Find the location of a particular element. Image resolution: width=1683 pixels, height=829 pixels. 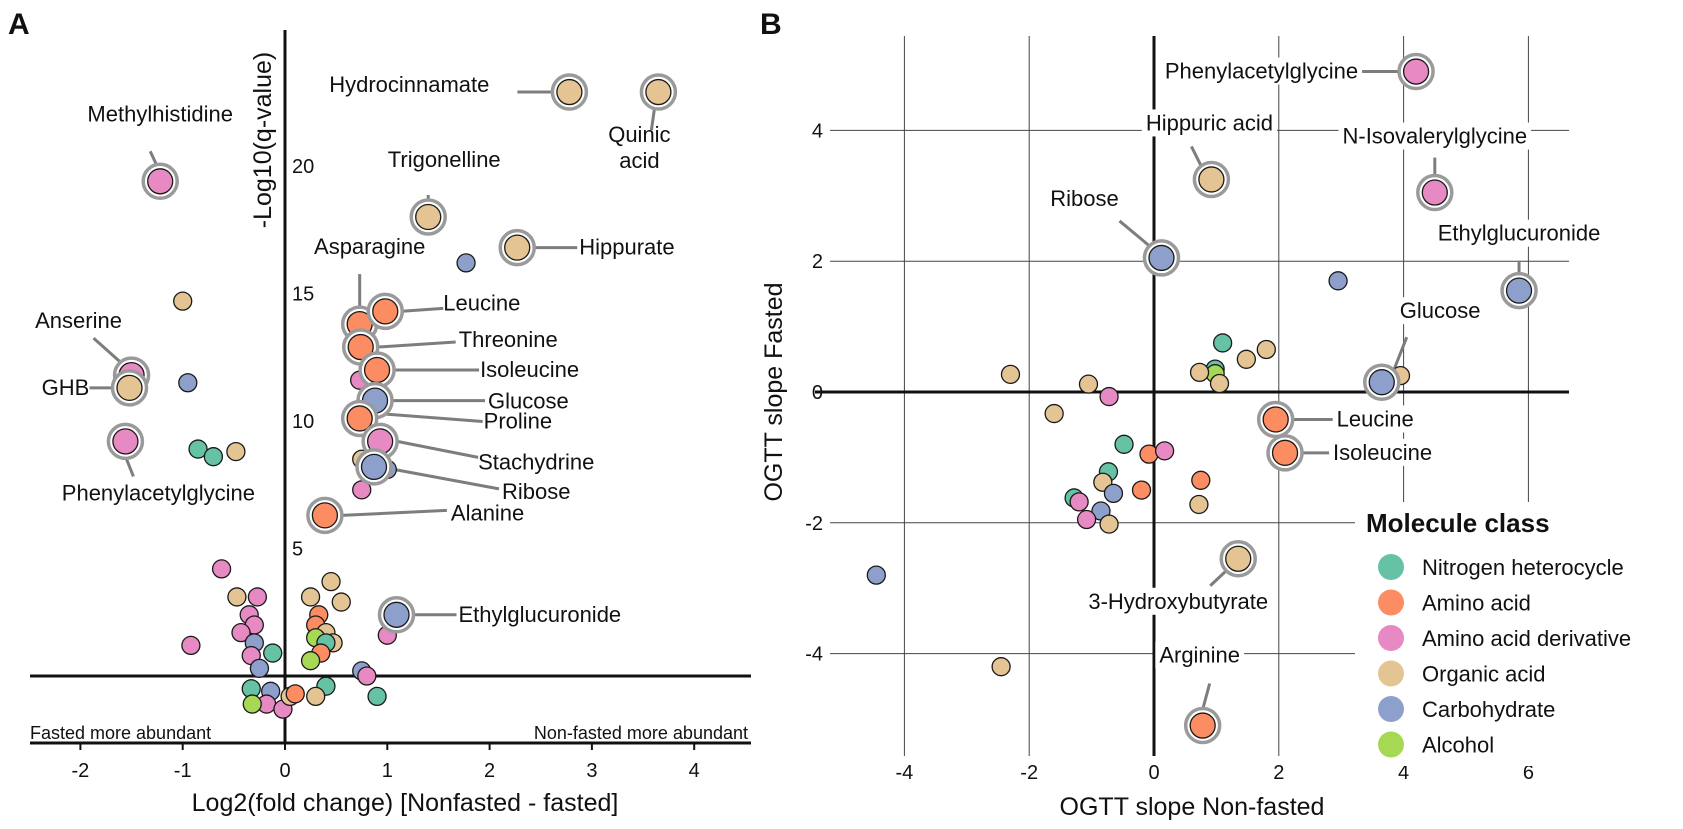

point-quinic-acid is located at coordinates (658, 92).